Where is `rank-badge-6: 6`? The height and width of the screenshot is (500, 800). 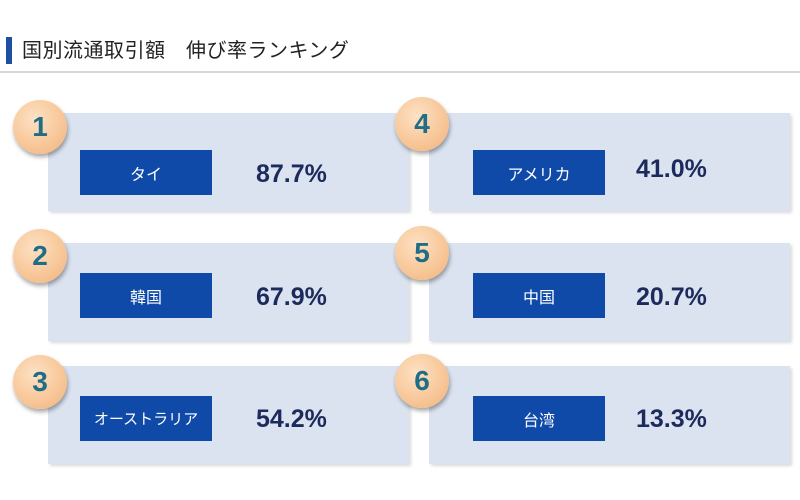 rank-badge-6: 6 is located at coordinates (422, 381).